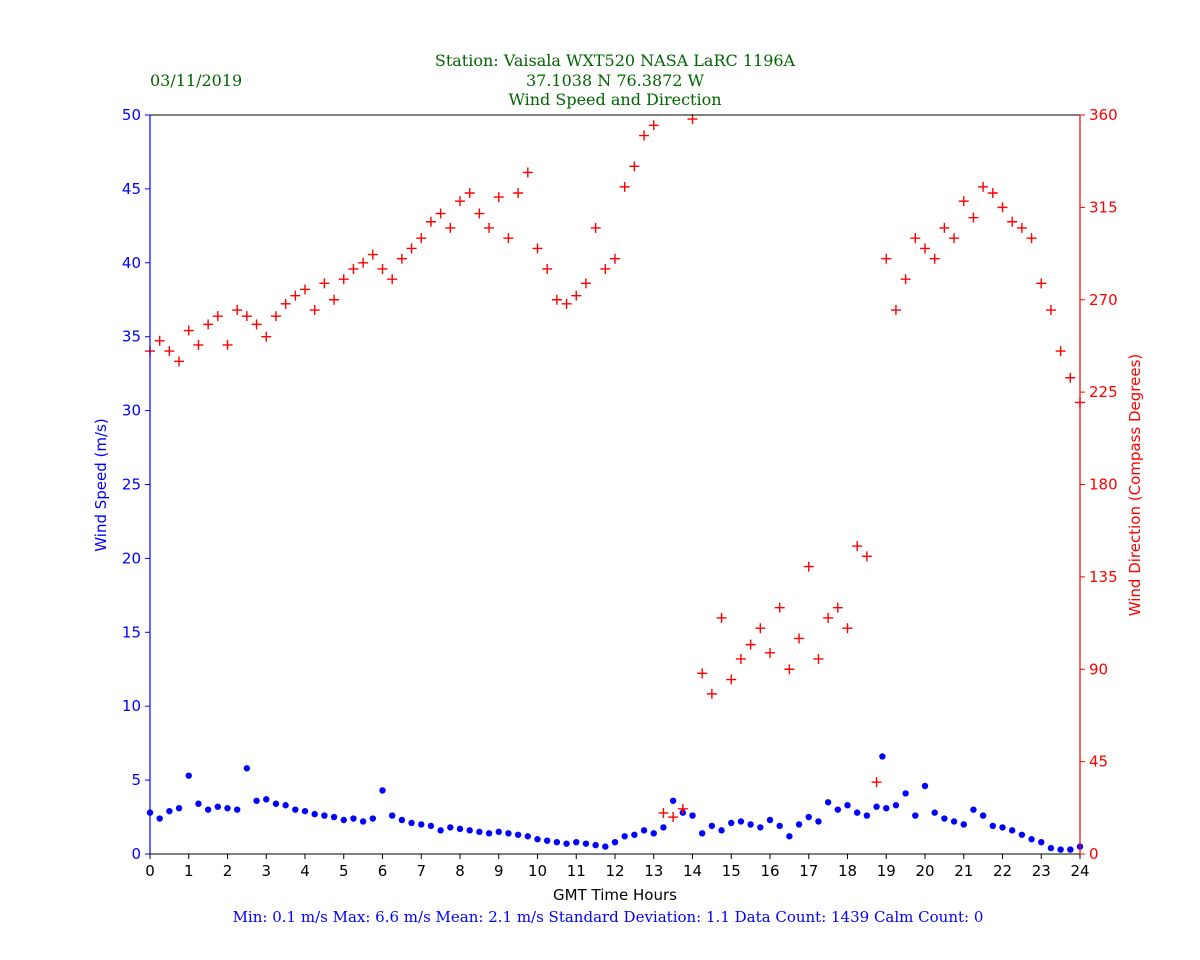 This screenshot has height=960, width=1200. Describe the element at coordinates (692, 871) in the screenshot. I see `x-tick-label: 14` at that location.